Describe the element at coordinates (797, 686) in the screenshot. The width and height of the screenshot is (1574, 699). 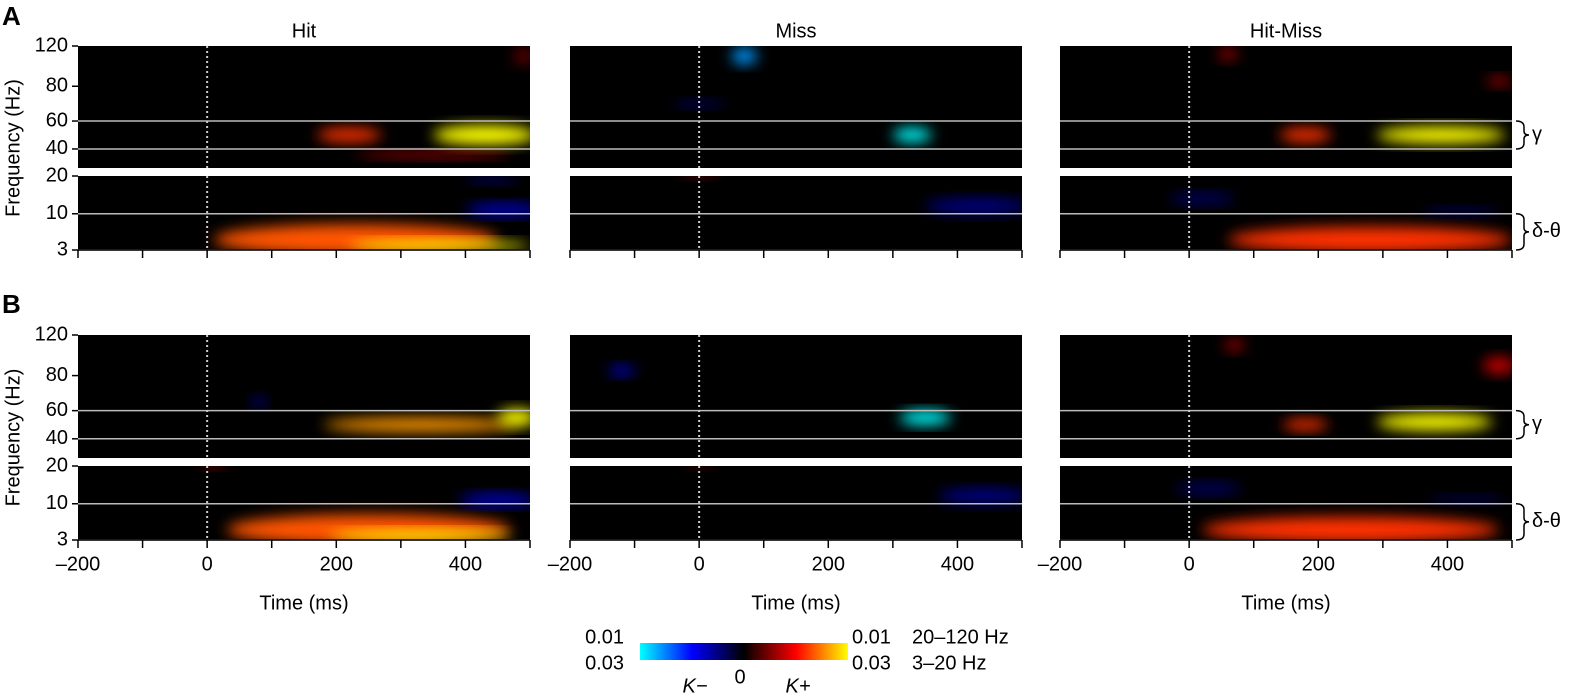
I see `colorbar-label: K+` at that location.